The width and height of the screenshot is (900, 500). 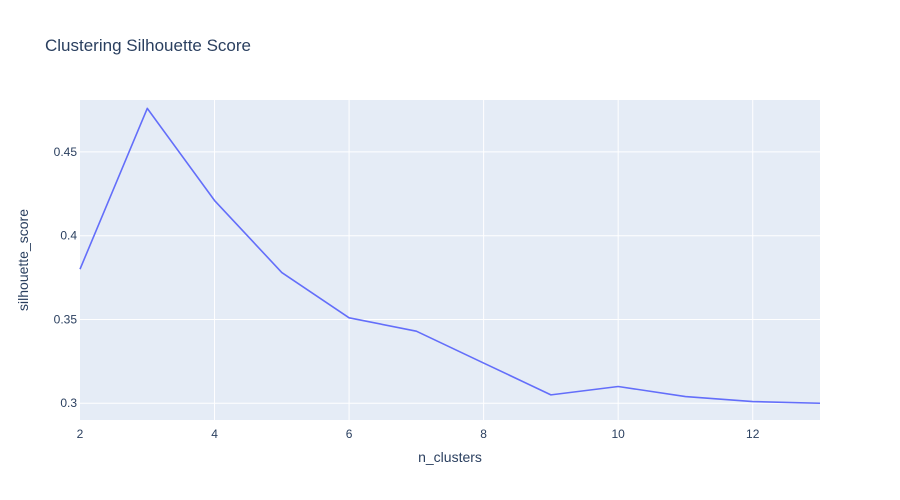 I want to click on x-tick-label: 10, so click(x=619, y=434).